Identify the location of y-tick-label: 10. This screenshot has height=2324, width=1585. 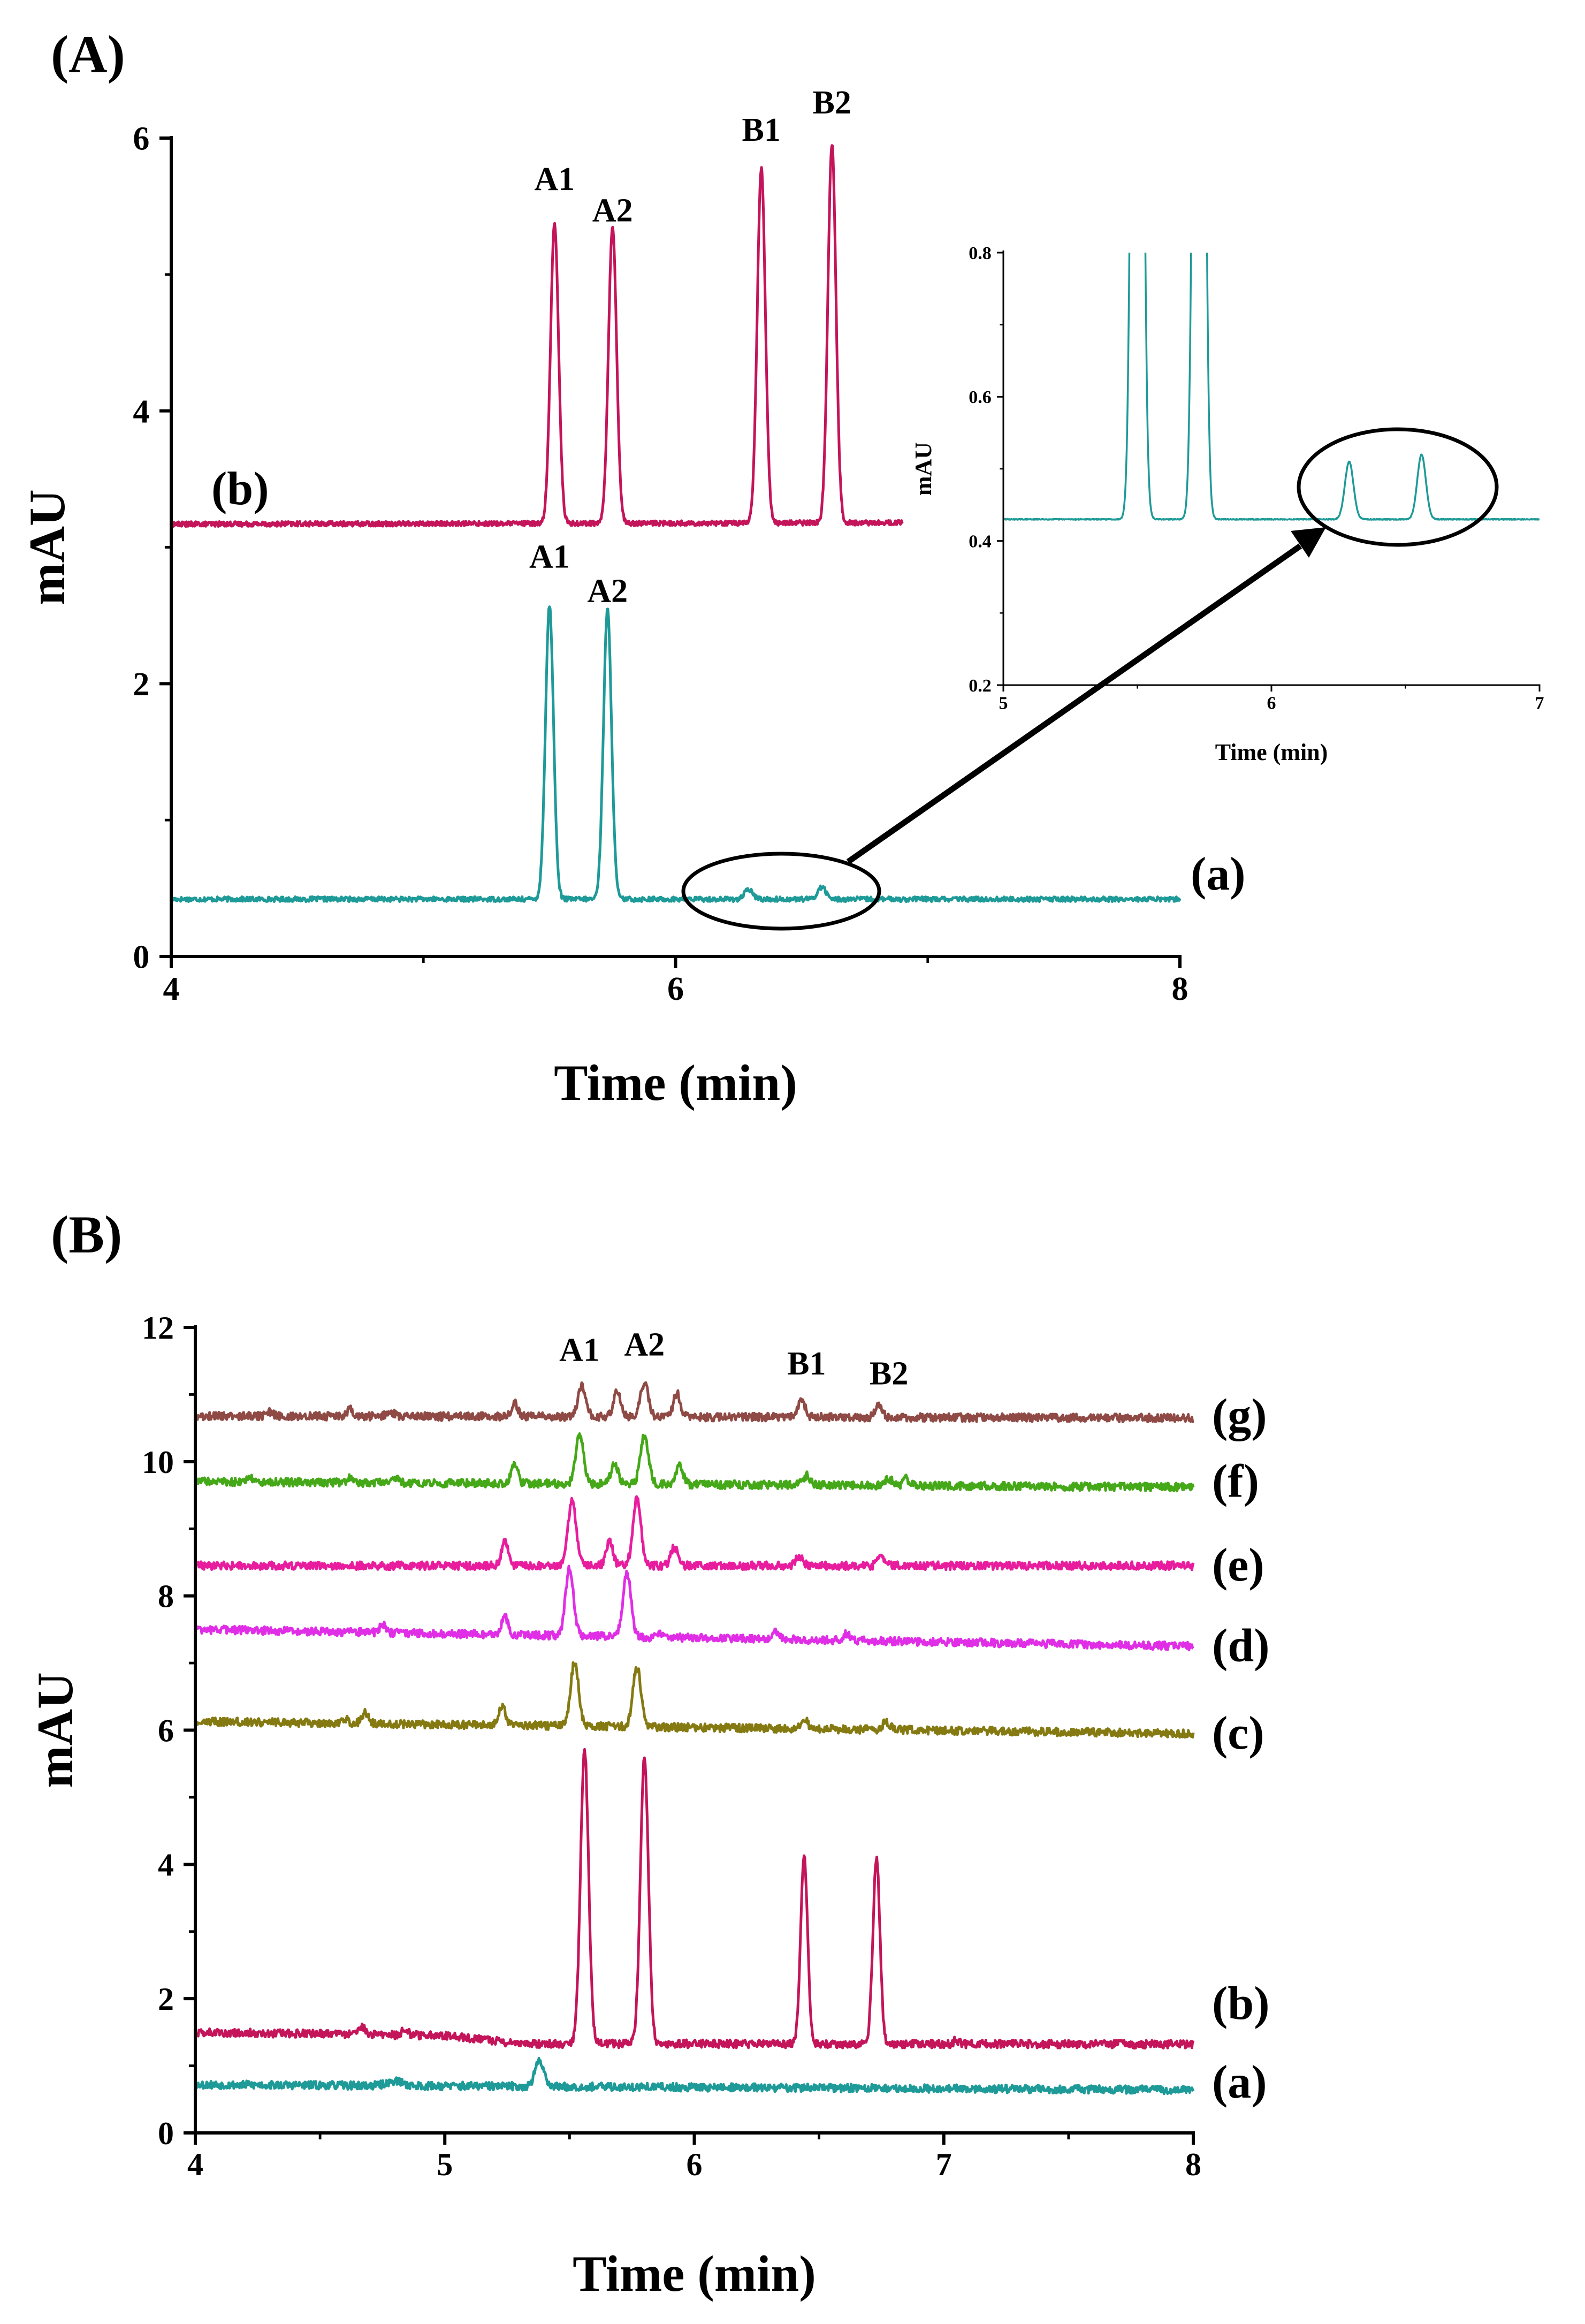
(158, 1463).